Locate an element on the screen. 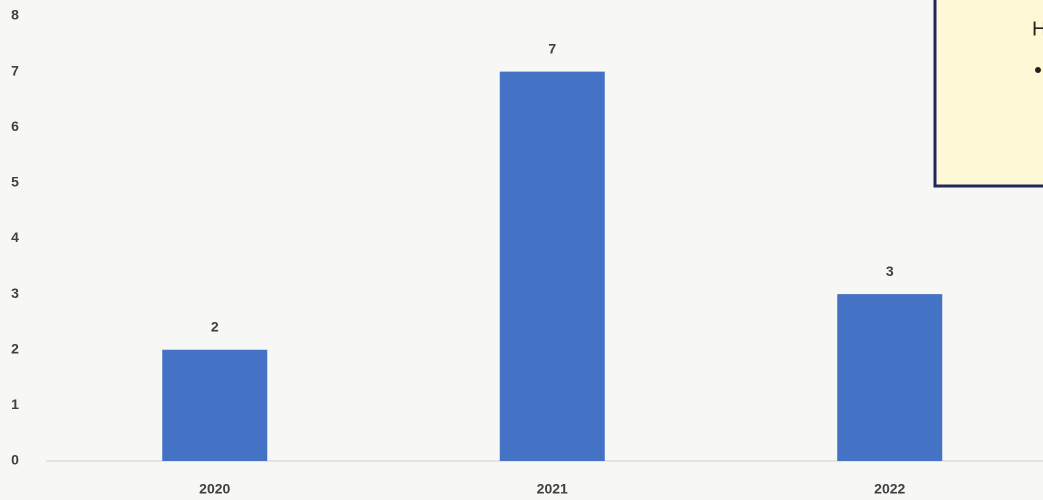 Image resolution: width=1043 pixels, height=500 pixels. data-label: 2 is located at coordinates (215, 326).